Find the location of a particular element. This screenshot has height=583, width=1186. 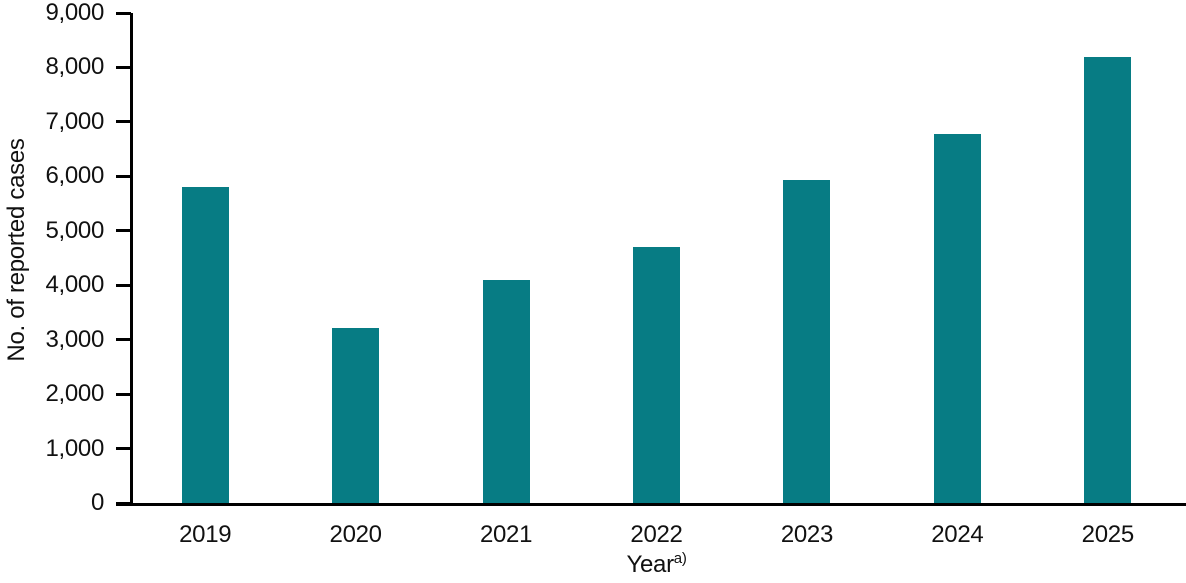

y-tick-label: 1,000 is located at coordinates (74, 448).